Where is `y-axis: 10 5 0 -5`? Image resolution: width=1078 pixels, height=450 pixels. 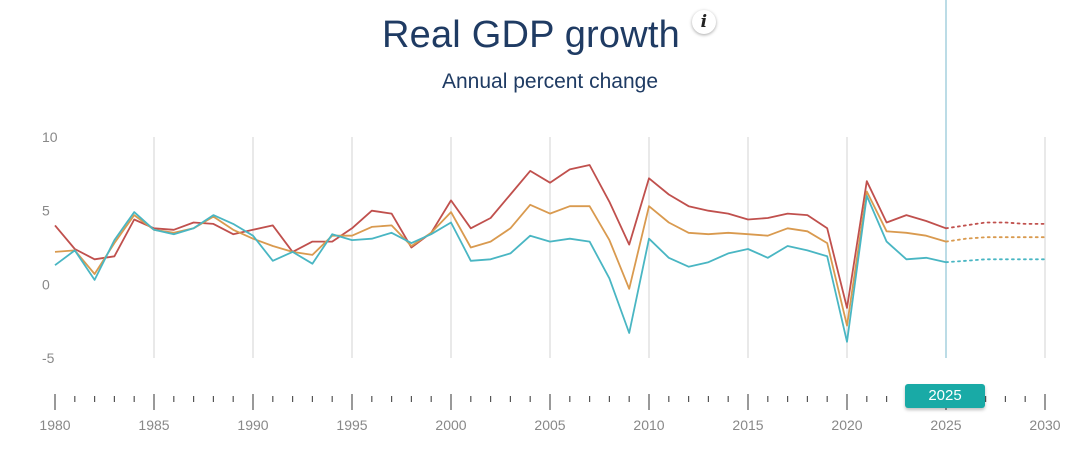
y-axis: 10 5 0 -5 is located at coordinates (50, 247).